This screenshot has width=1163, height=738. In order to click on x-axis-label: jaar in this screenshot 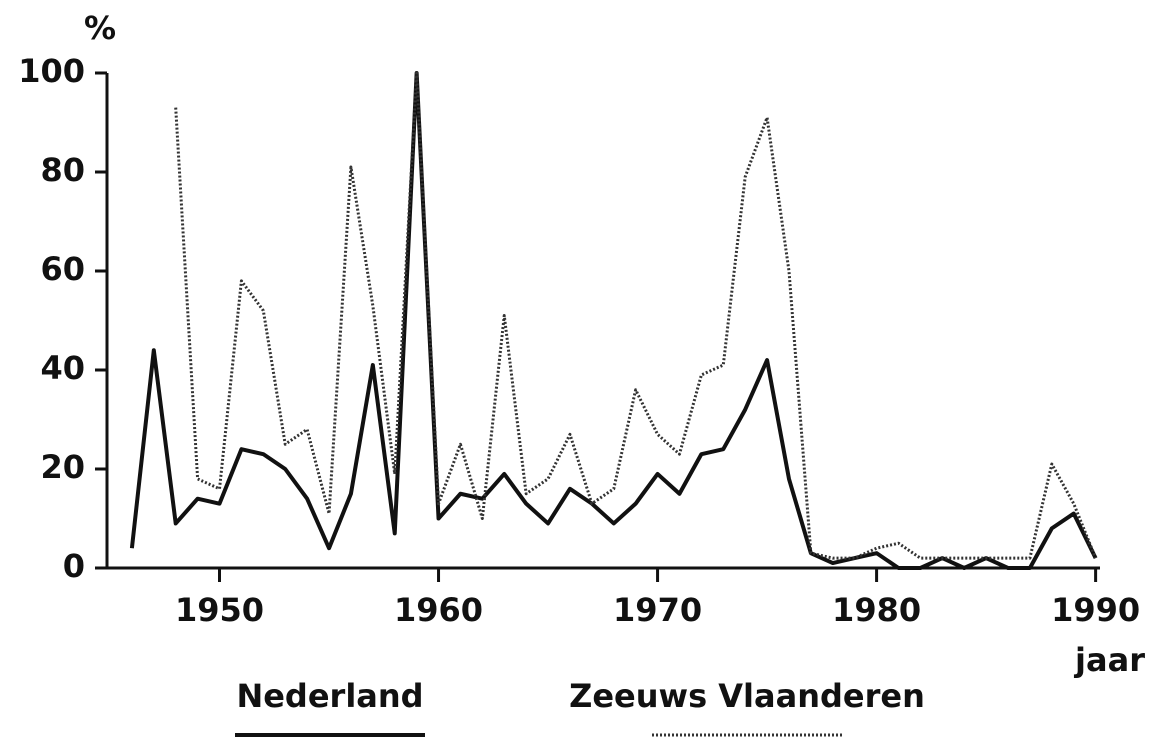, I will do `click(1109, 660)`.